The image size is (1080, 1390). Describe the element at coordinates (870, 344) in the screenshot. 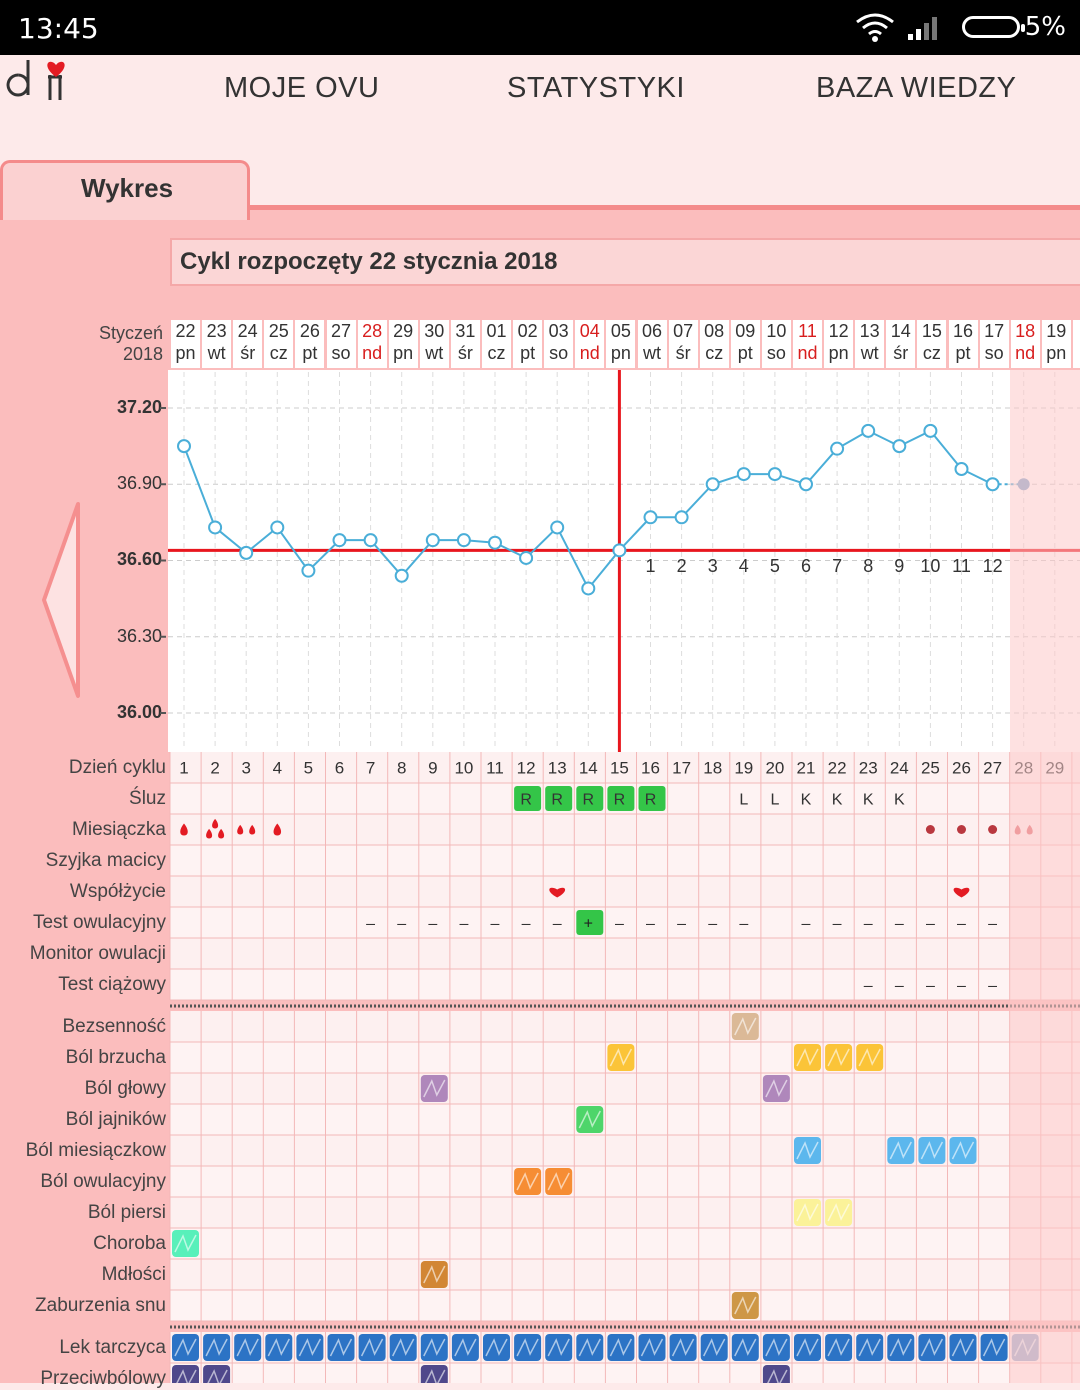

I see `date-column: 13 wt` at that location.